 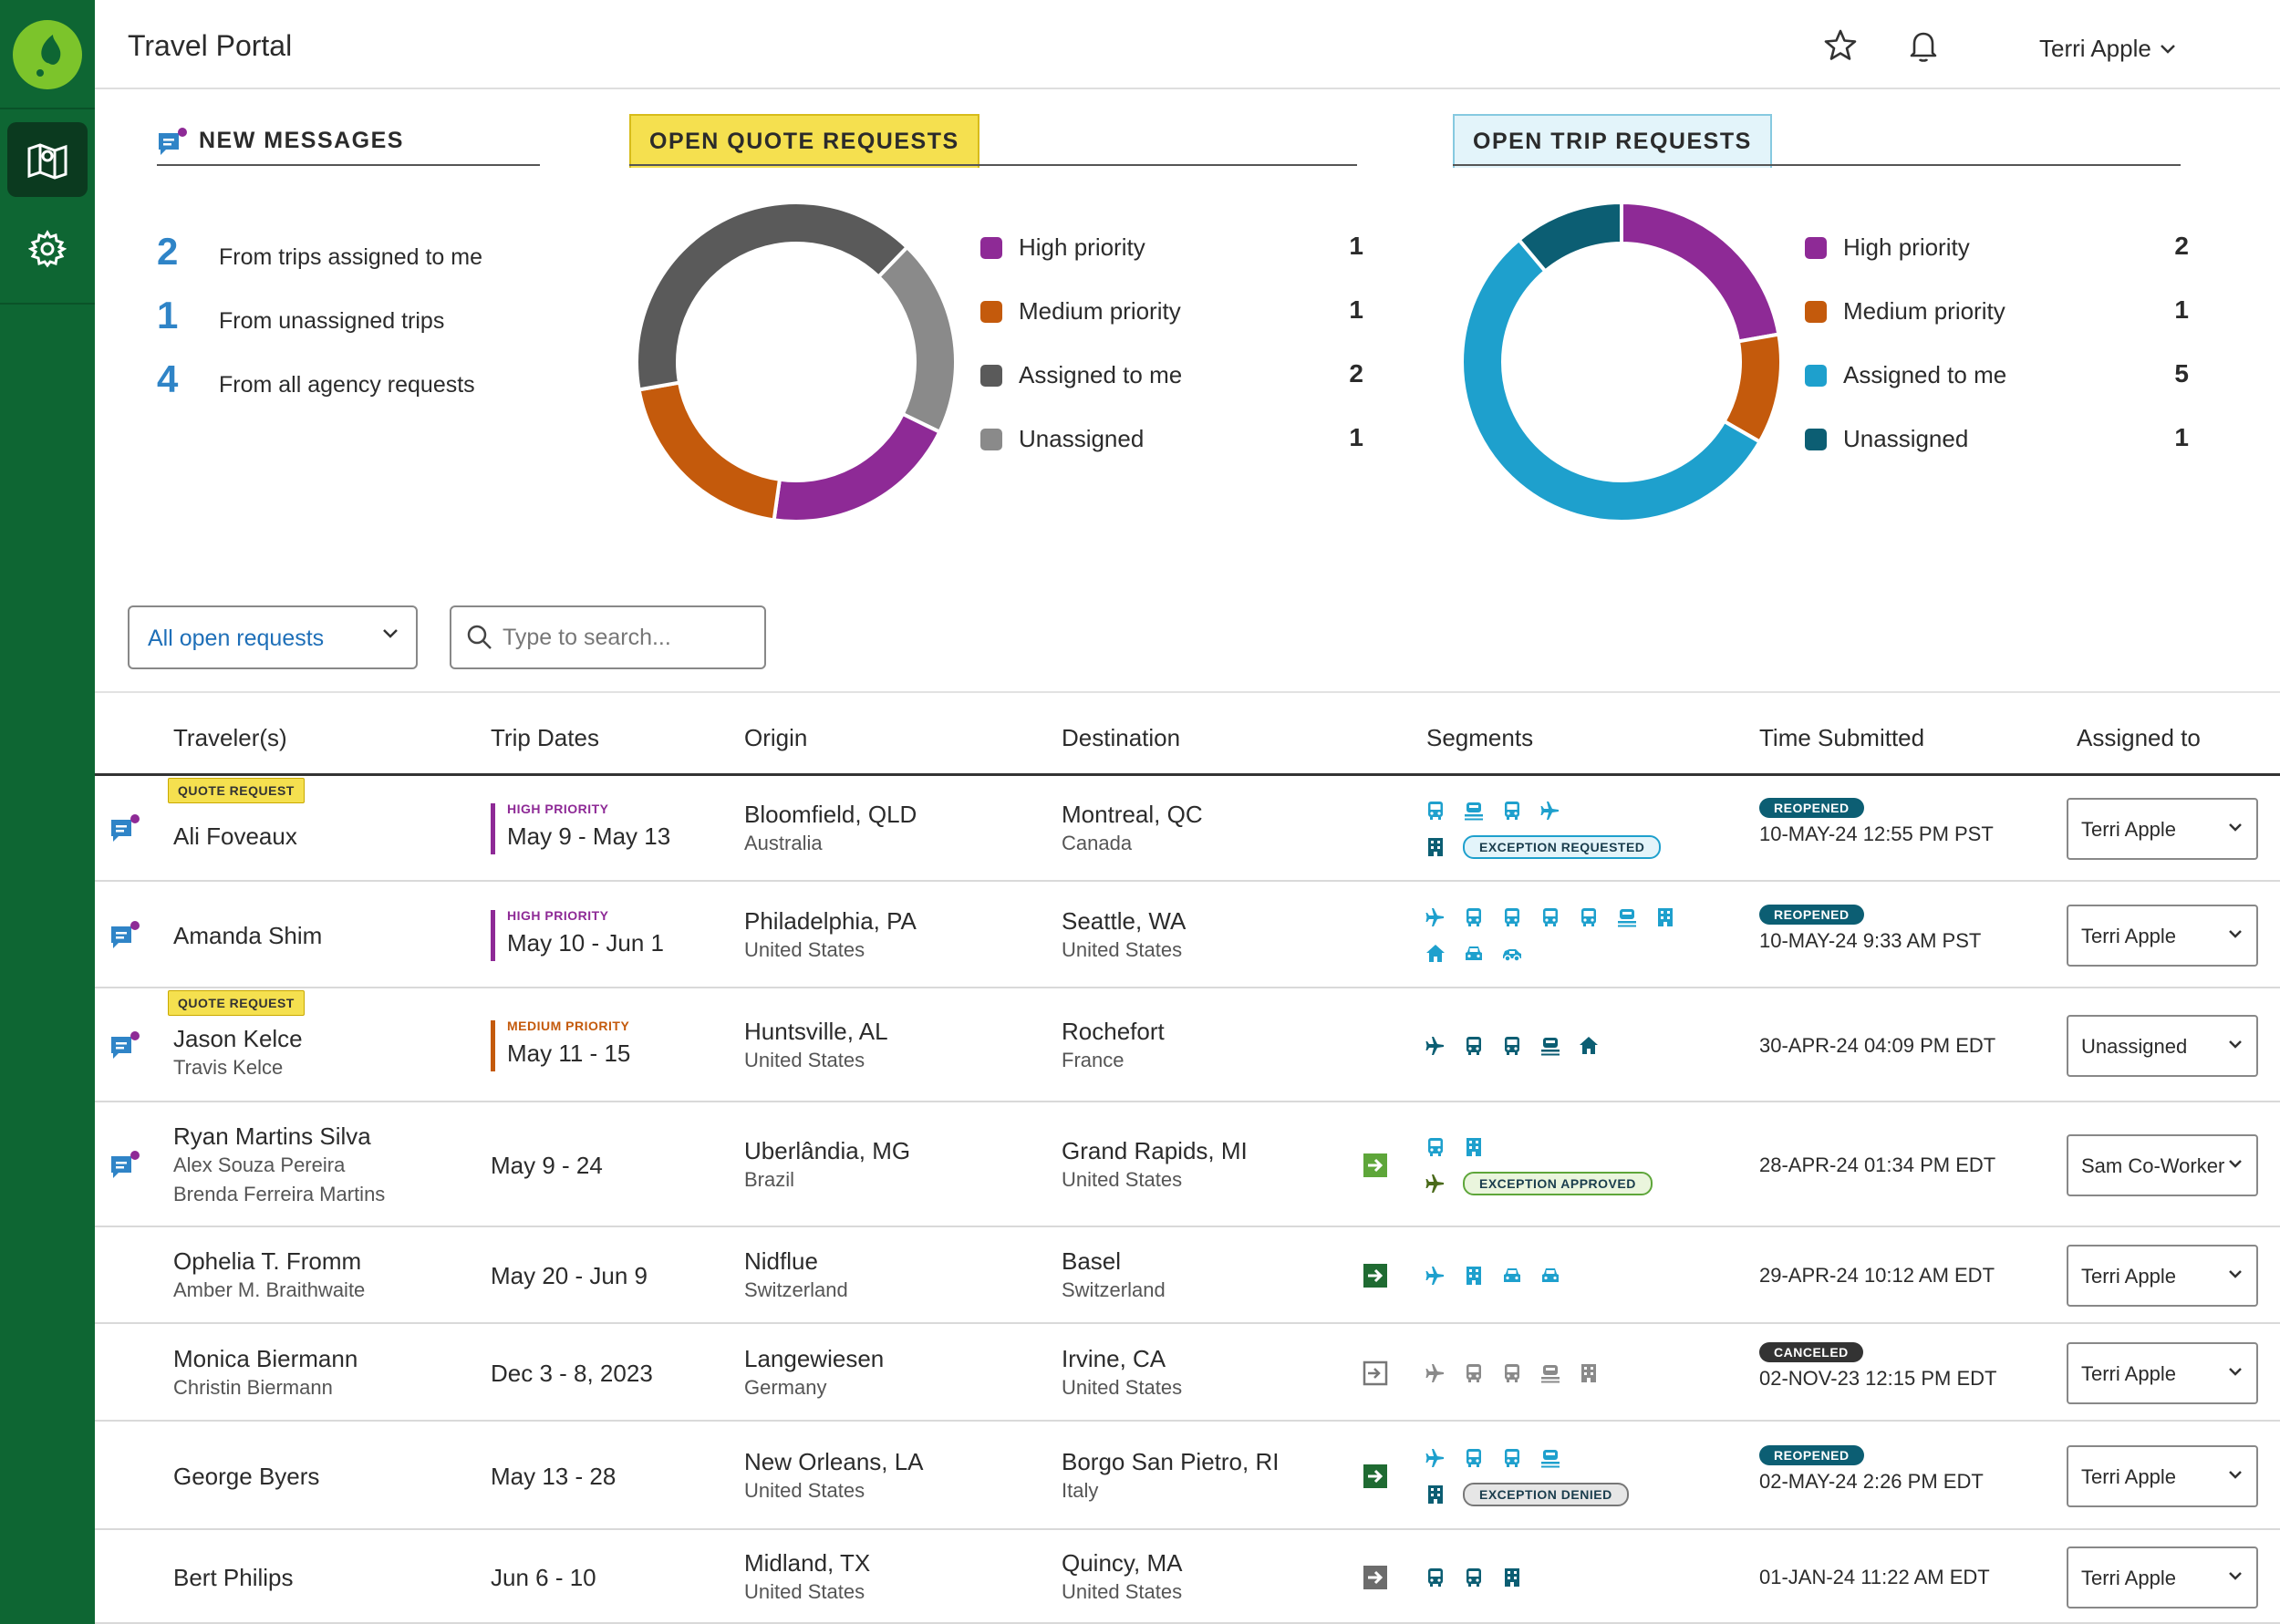 I want to click on gear-icon, so click(x=48, y=249).